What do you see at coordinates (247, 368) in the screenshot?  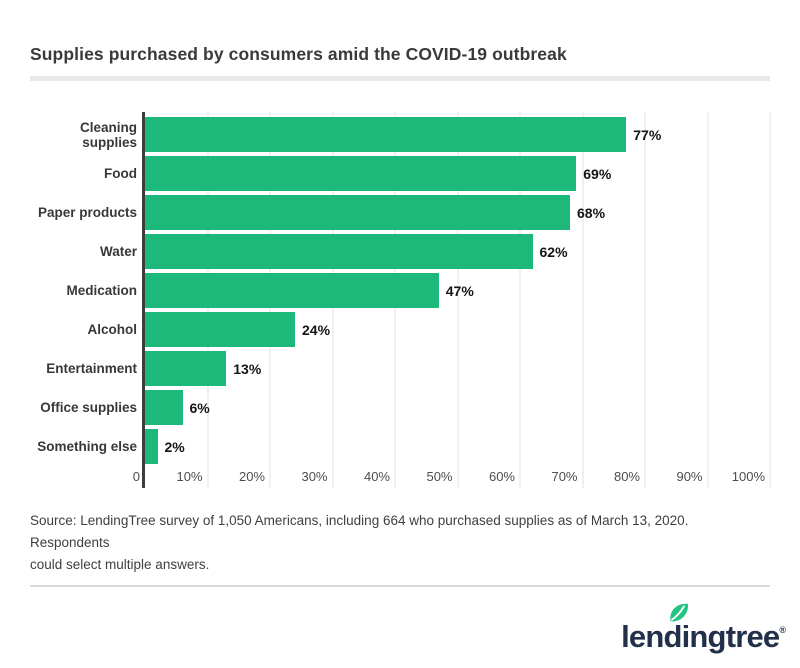 I see `value-label: 13%` at bounding box center [247, 368].